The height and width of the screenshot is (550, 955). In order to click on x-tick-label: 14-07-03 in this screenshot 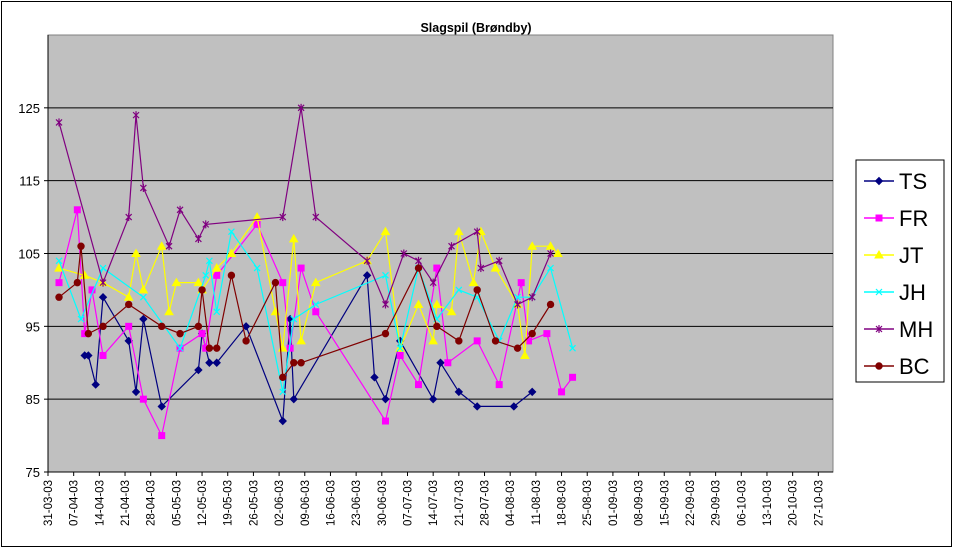, I will do `click(434, 503)`.